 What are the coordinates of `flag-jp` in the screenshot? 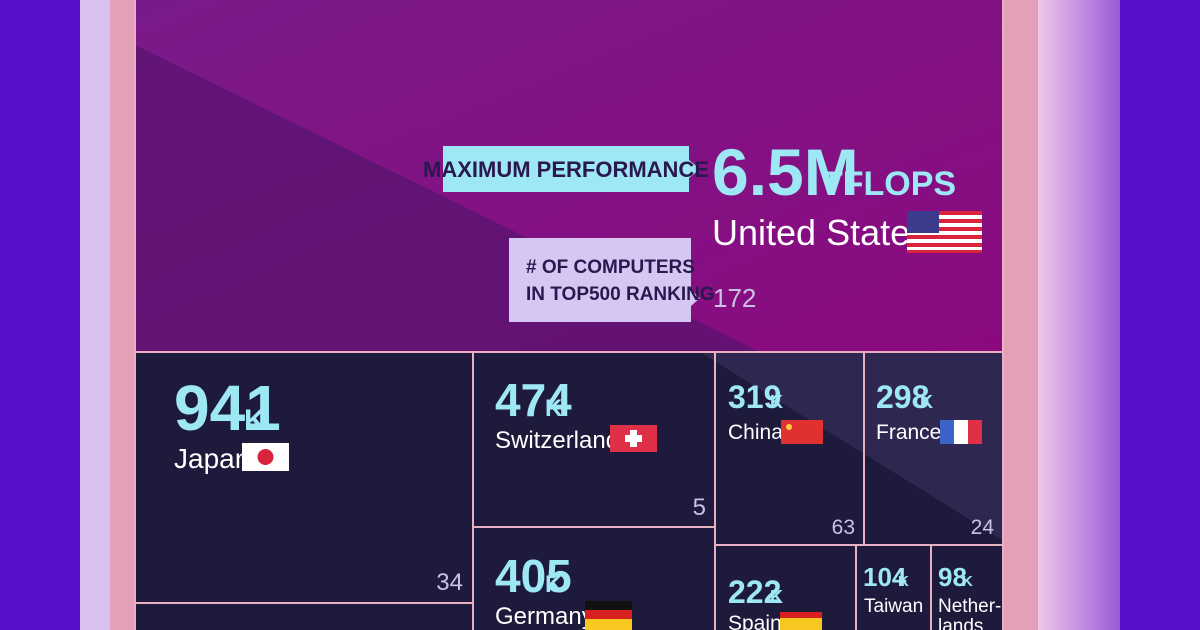 It's located at (265, 457).